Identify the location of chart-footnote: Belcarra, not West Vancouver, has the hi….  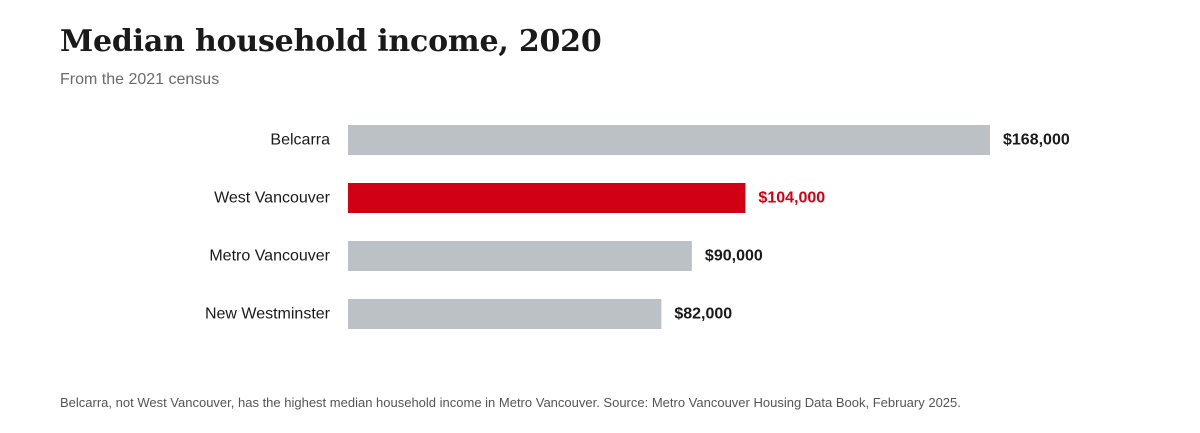
(510, 402).